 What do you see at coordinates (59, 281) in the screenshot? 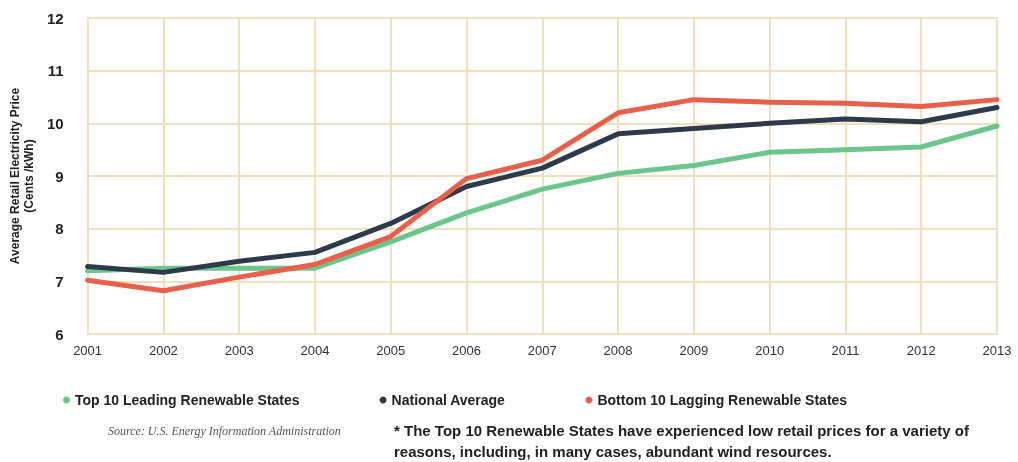
I see `y-tick-label: 7` at bounding box center [59, 281].